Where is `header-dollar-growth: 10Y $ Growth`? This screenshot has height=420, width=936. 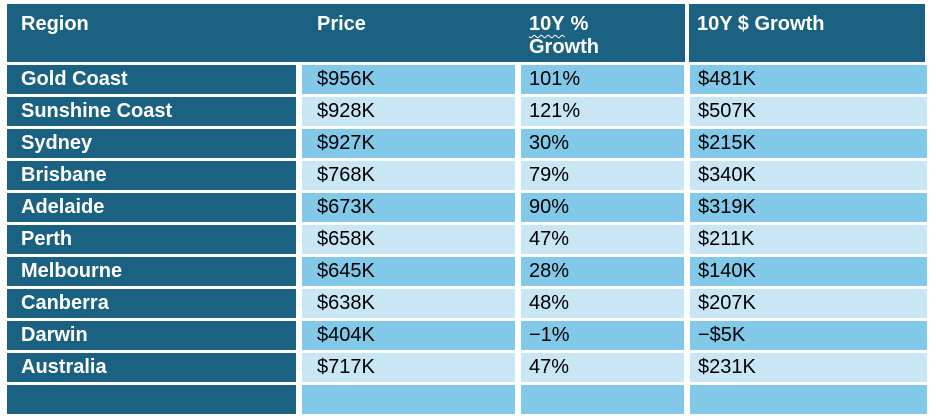 header-dollar-growth: 10Y $ Growth is located at coordinates (805, 33).